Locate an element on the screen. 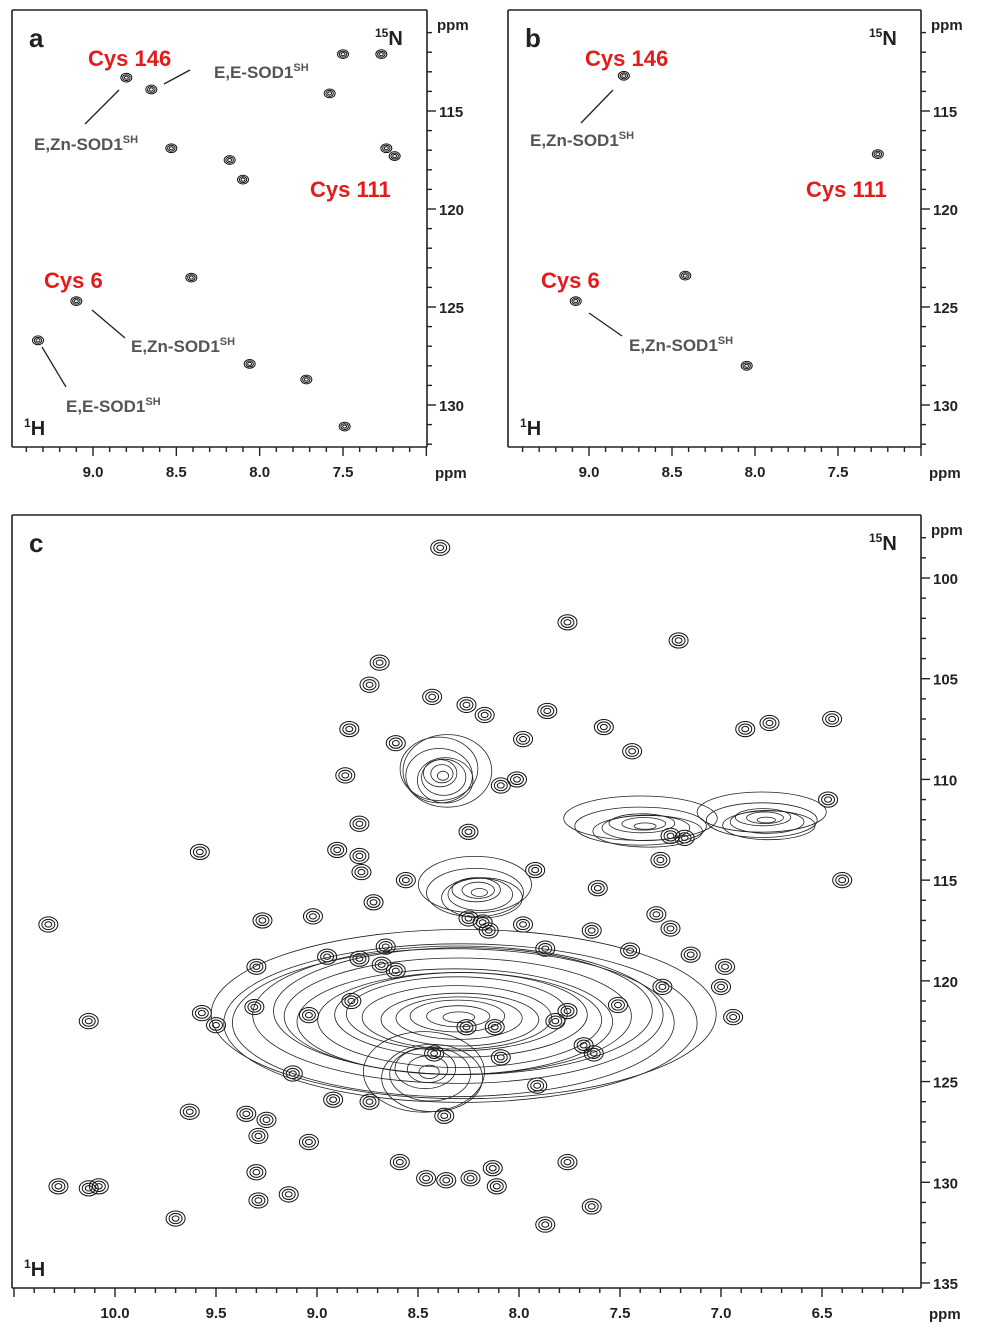 The image size is (981, 1328). panel-letter: a is located at coordinates (36, 38).